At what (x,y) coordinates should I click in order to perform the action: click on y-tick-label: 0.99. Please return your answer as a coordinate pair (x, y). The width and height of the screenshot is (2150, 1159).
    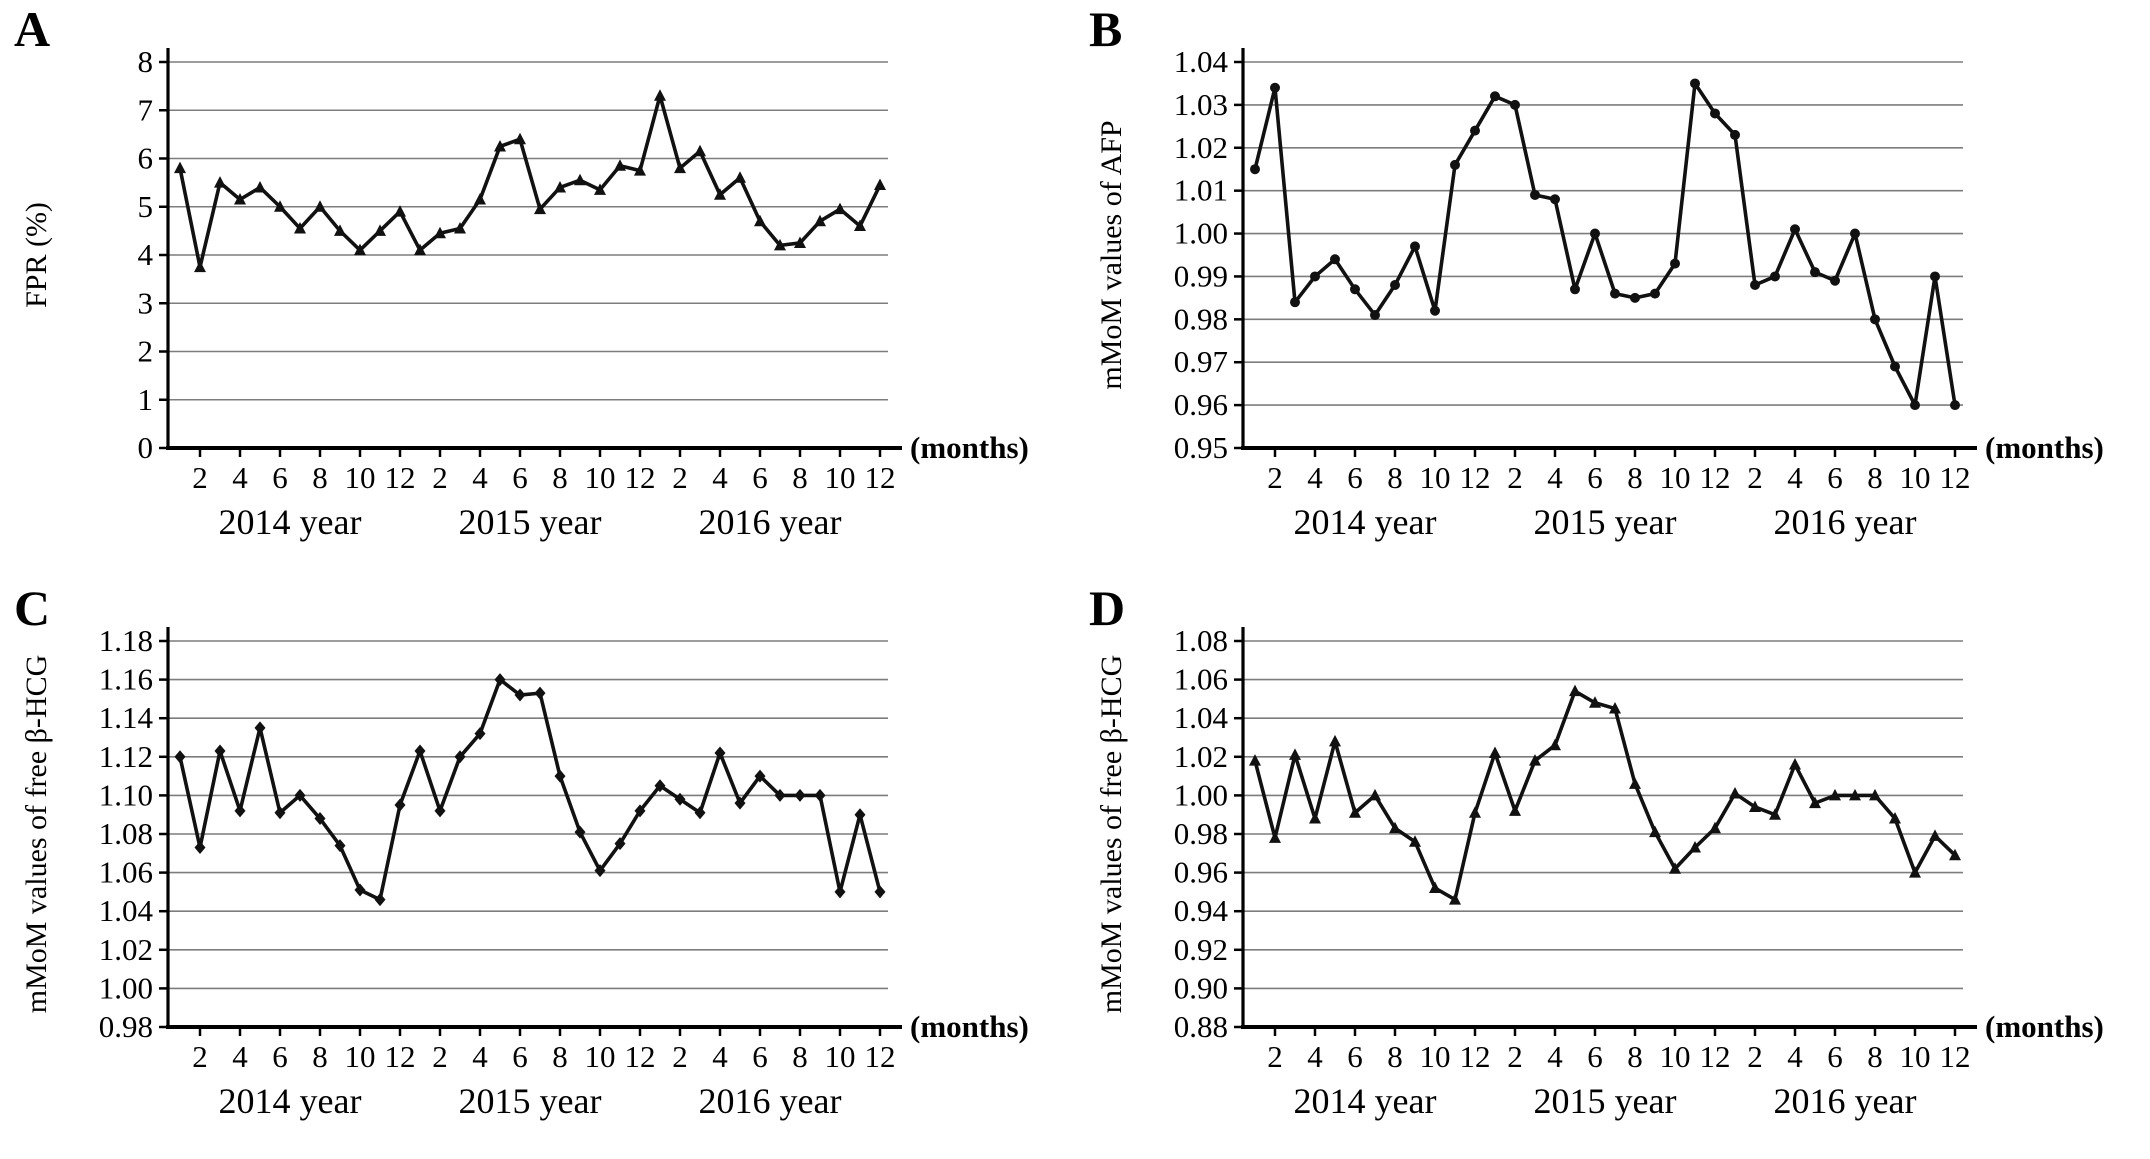
    Looking at the image, I should click on (1201, 275).